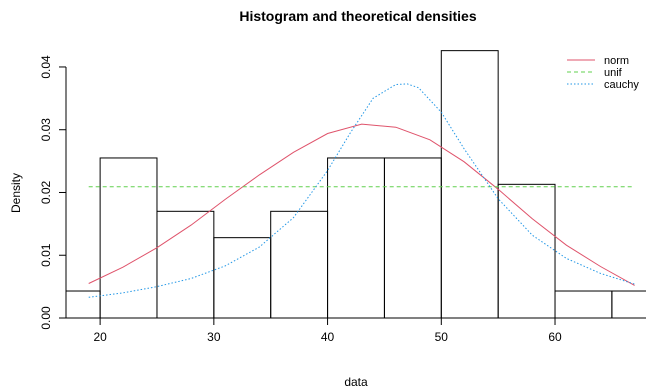 The width and height of the screenshot is (646, 391). I want to click on x-tick-label-30: 30, so click(214, 337).